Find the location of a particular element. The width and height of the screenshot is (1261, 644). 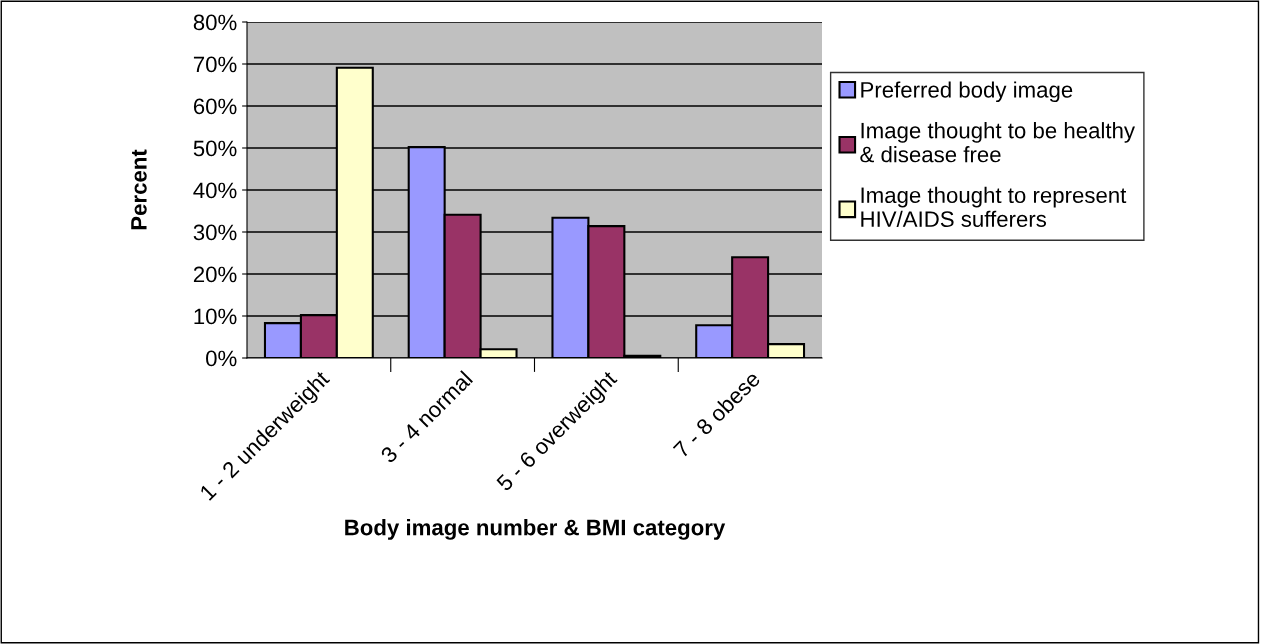

y-tick-label: 80% is located at coordinates (215, 22).